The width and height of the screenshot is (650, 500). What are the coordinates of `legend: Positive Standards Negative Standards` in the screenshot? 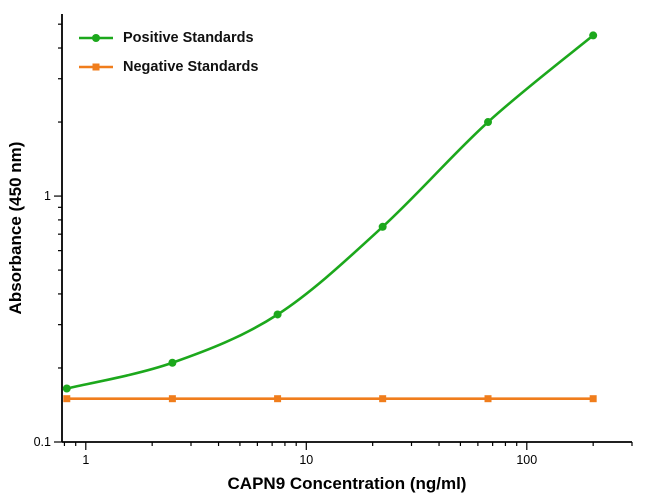 It's located at (168, 52).